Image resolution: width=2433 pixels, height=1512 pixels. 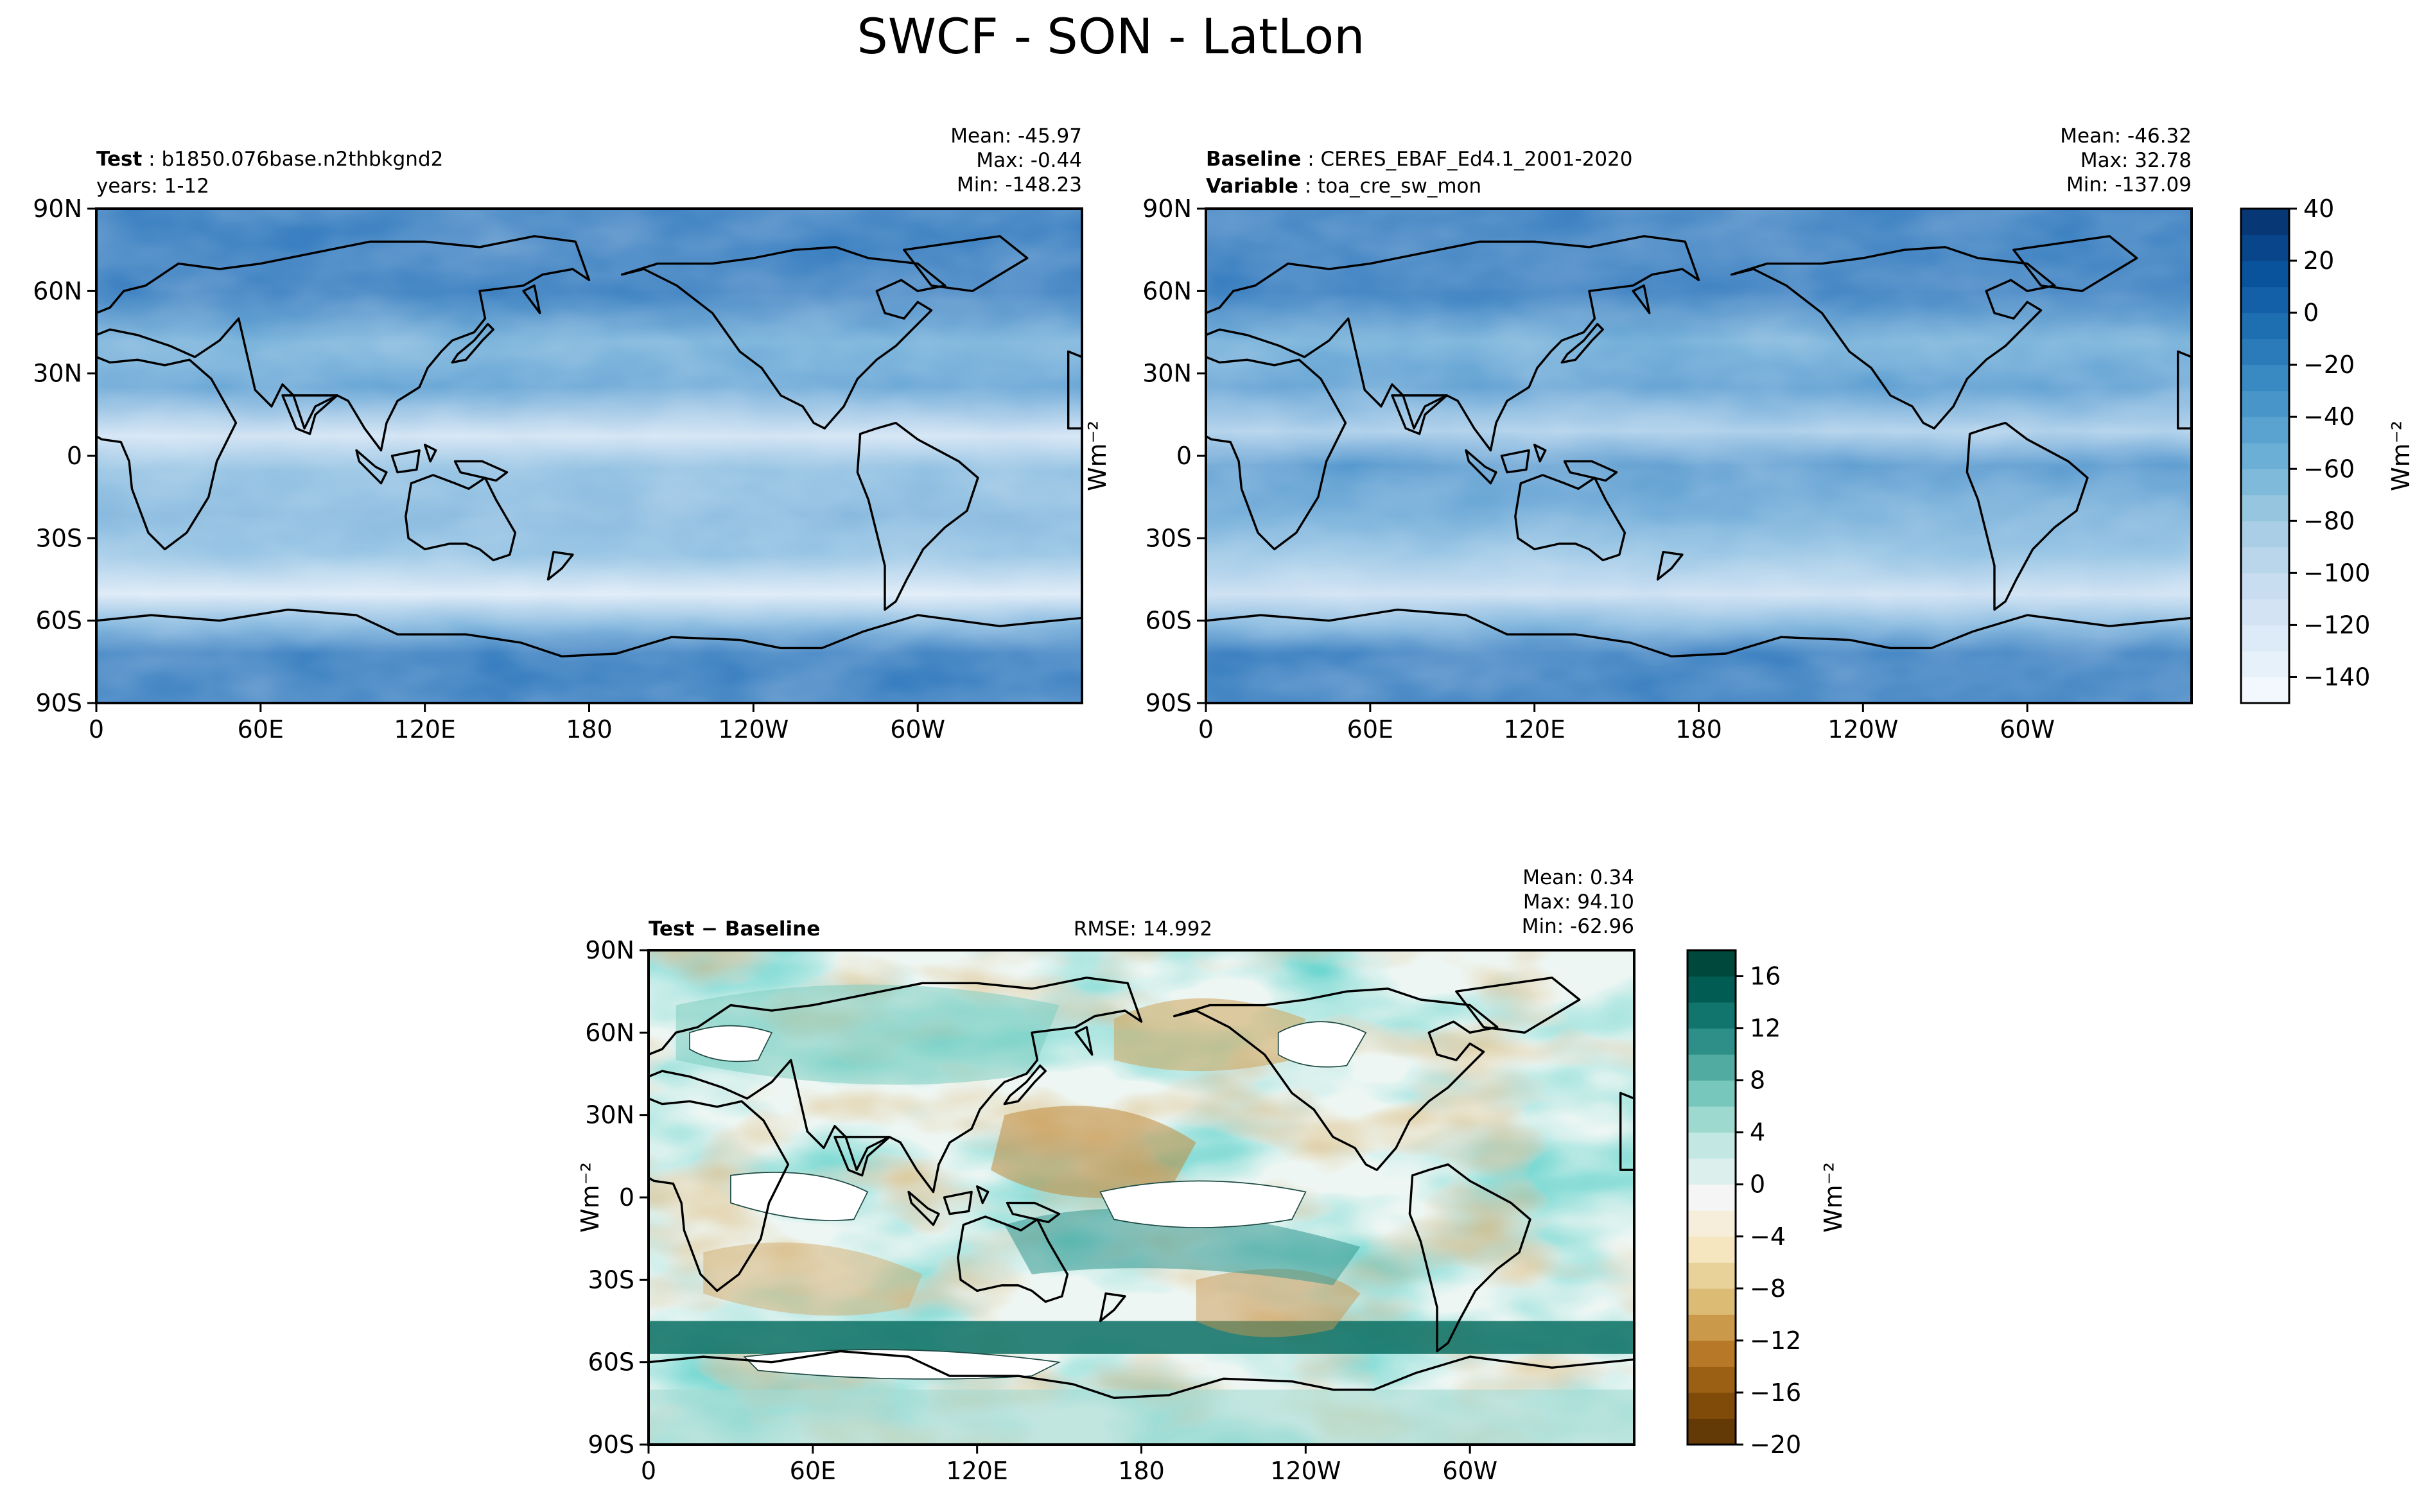 What do you see at coordinates (1534, 729) in the screenshot?
I see `baseline-xtick-label: 120E` at bounding box center [1534, 729].